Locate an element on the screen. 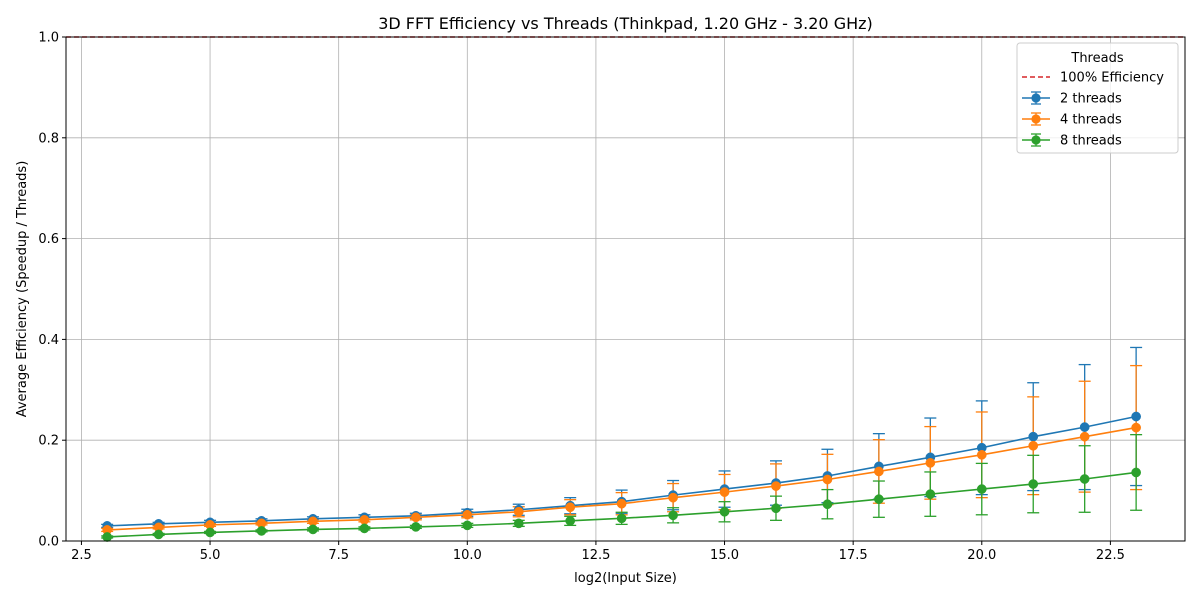 The height and width of the screenshot is (600, 1200). x-tick-label: 22.5 is located at coordinates (1110, 555).